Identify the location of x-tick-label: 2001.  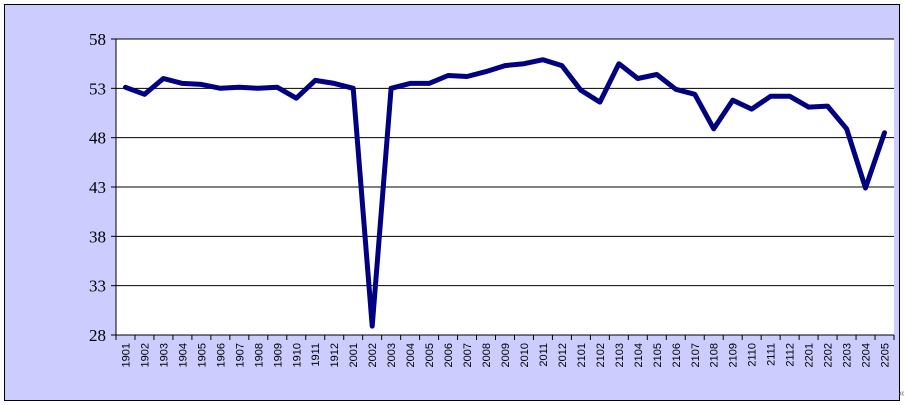
(354, 355).